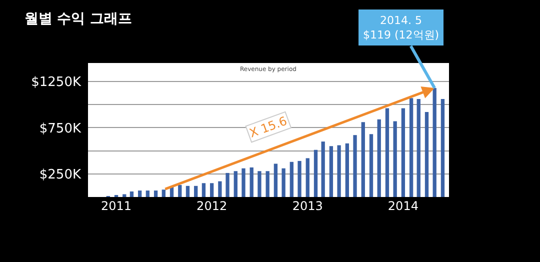  Describe the element at coordinates (268, 127) in the screenshot. I see `annotation: X 15.6` at that location.